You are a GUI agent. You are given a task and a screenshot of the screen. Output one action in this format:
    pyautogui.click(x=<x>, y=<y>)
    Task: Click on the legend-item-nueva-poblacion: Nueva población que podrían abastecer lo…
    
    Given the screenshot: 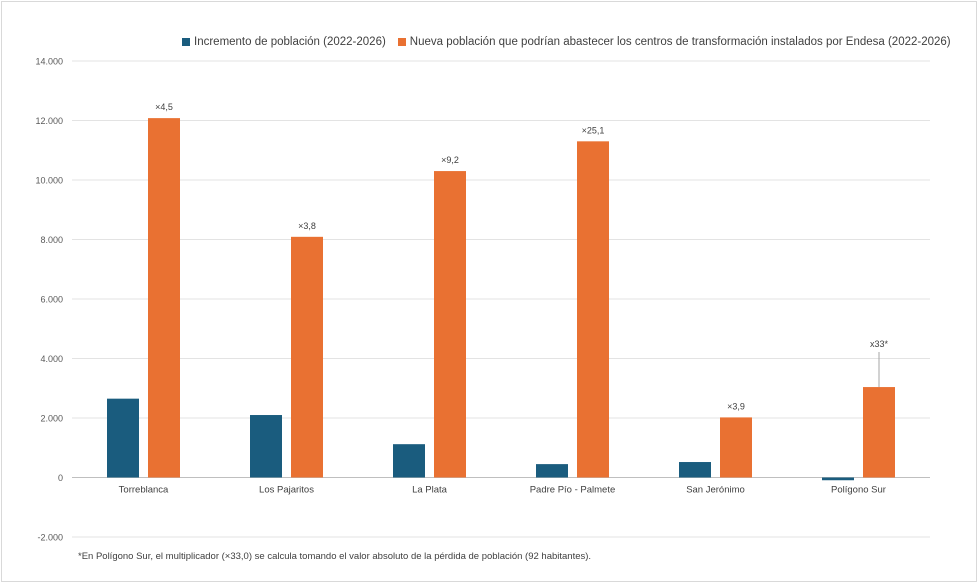 What is the action you would take?
    pyautogui.click(x=674, y=42)
    